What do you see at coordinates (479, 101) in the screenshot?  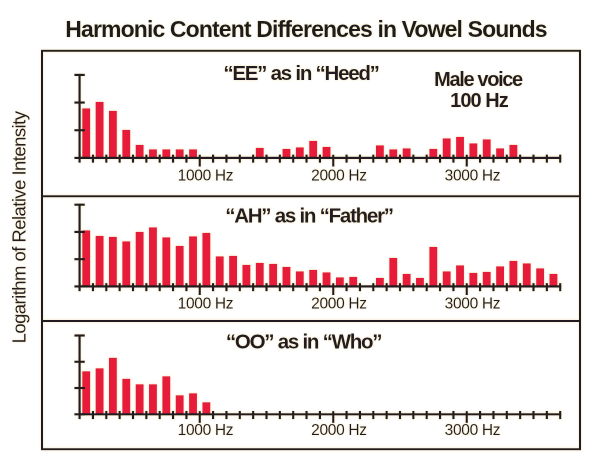 I see `svg-text: 100 Hz` at bounding box center [479, 101].